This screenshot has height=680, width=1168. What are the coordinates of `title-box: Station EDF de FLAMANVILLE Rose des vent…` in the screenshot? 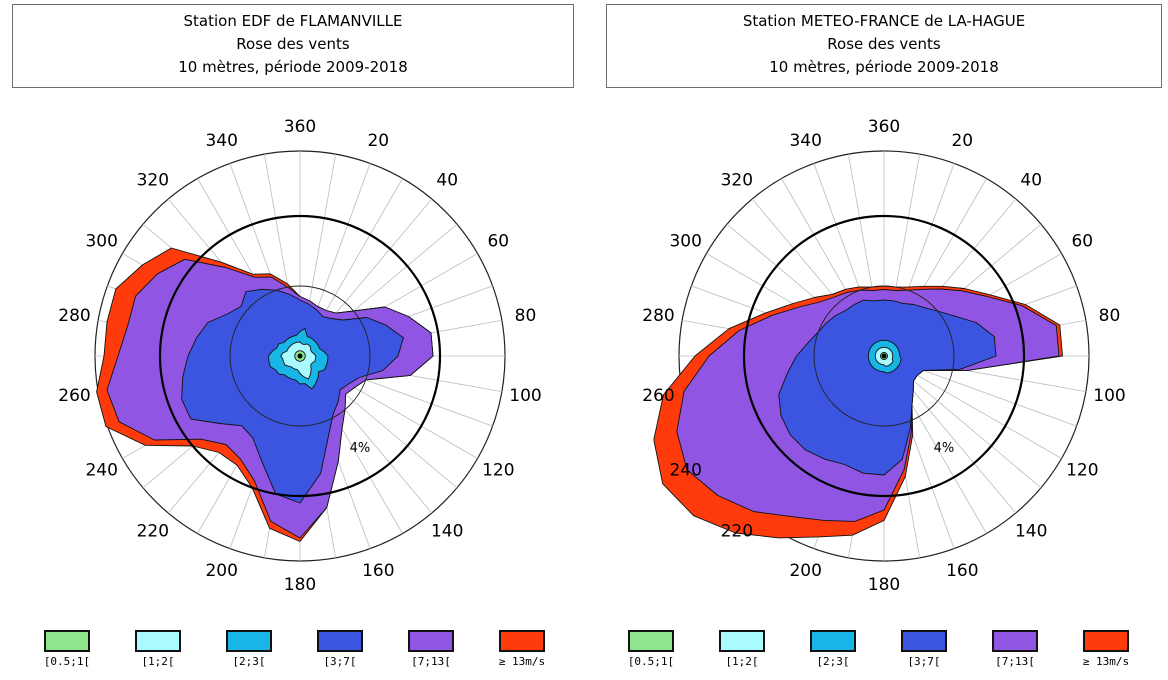 It's located at (293, 46).